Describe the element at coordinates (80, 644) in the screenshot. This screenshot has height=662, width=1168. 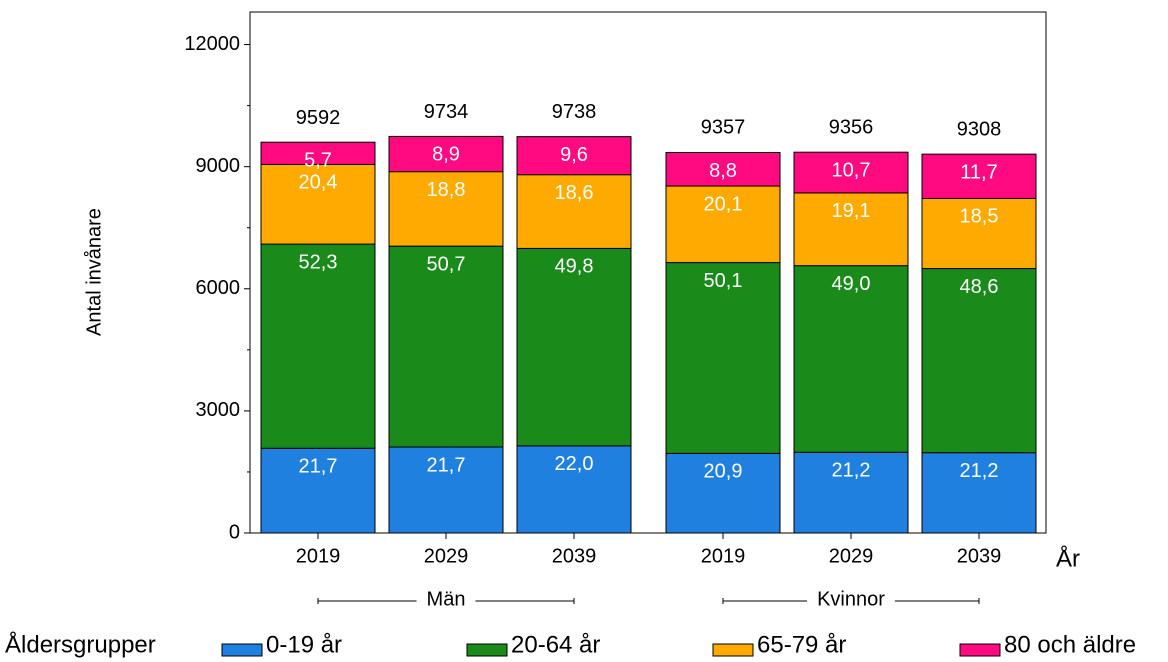
I see `legend-title: Åldersgrupper` at that location.